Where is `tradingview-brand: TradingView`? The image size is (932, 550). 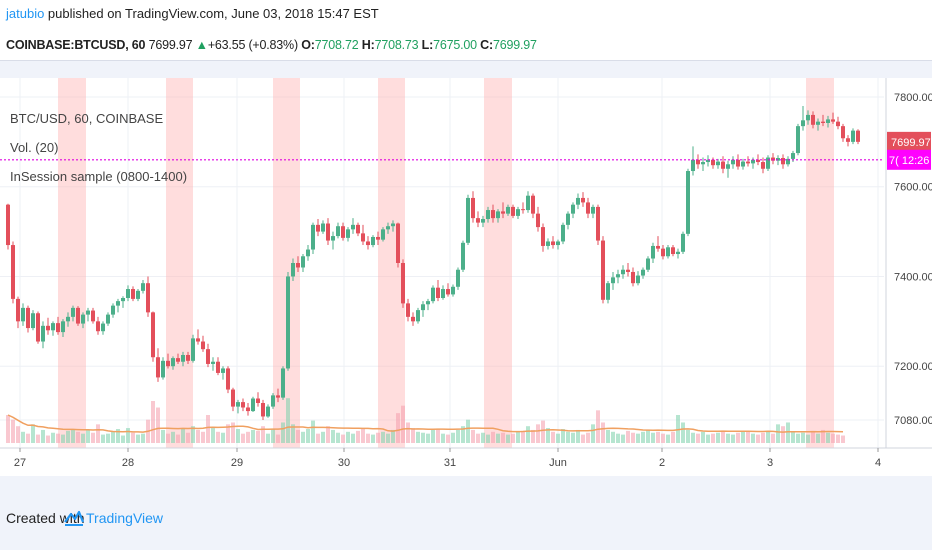 tradingview-brand: TradingView is located at coordinates (125, 518).